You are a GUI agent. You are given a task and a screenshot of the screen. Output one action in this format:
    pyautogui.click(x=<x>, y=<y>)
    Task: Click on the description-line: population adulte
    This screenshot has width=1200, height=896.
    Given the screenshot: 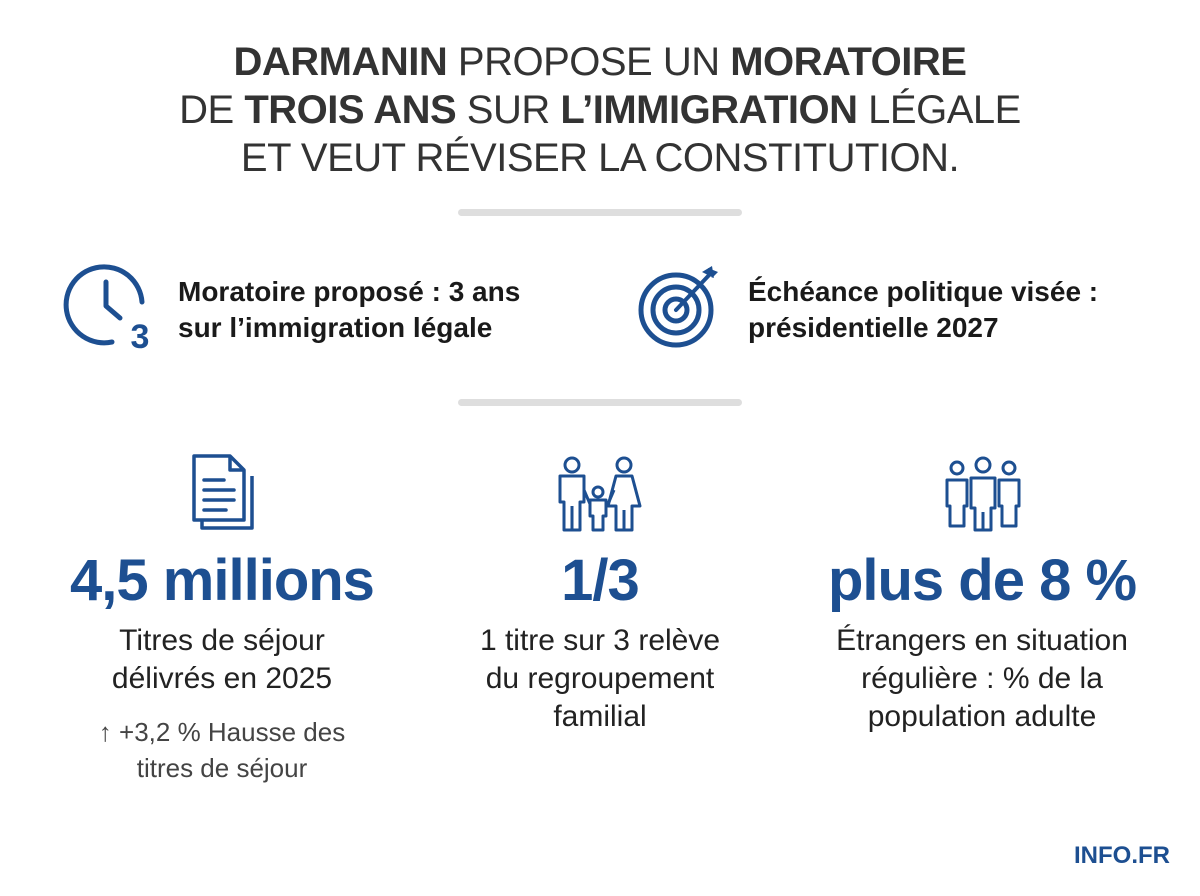 What is the action you would take?
    pyautogui.click(x=982, y=716)
    